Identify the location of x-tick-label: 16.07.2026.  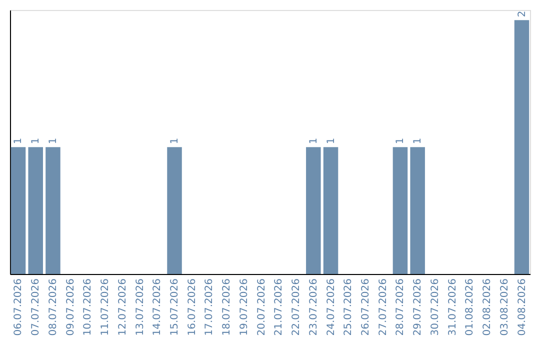
(192, 307).